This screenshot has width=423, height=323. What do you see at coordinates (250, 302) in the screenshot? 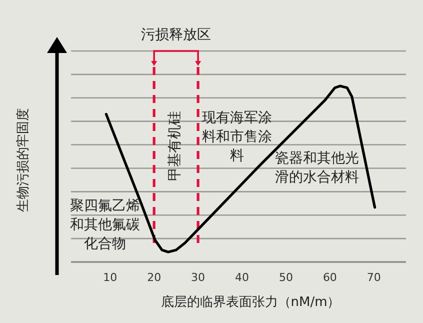
I see `x-axis-title: 底层的临界表面张力（nM/m）` at bounding box center [250, 302].